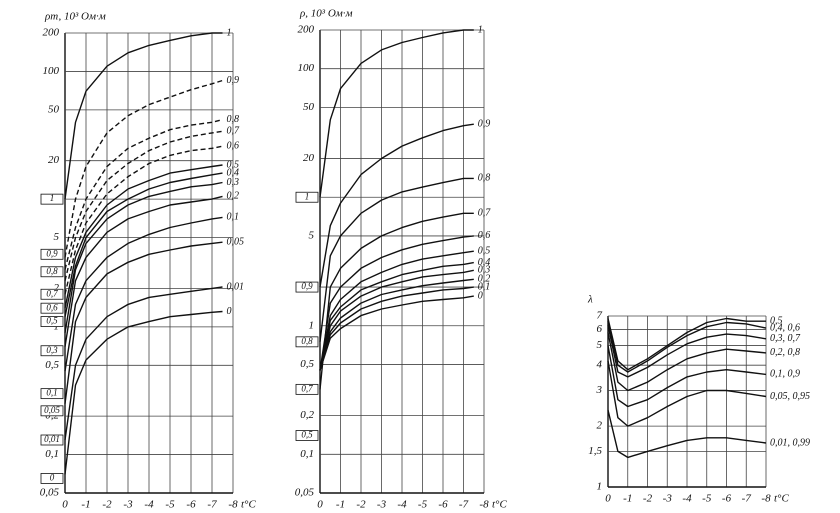 This screenshot has height=513, width=840. What do you see at coordinates (52, 439) in the screenshot?
I see `start-label: 0,01` at bounding box center [52, 439].